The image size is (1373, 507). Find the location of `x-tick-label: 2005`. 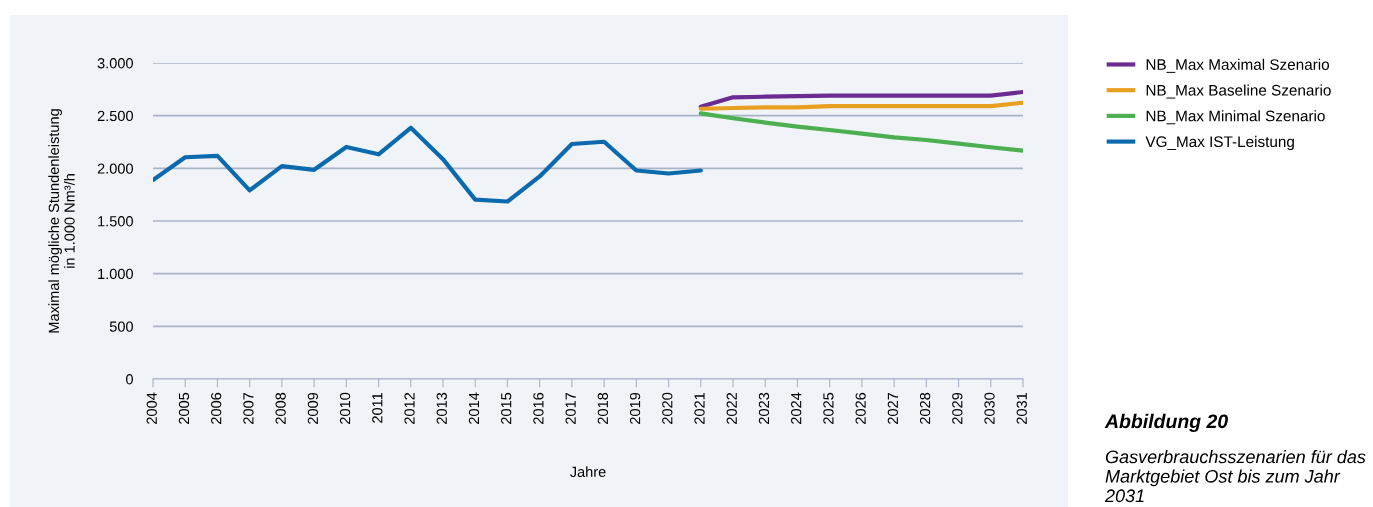

x-tick-label: 2005 is located at coordinates (184, 408).